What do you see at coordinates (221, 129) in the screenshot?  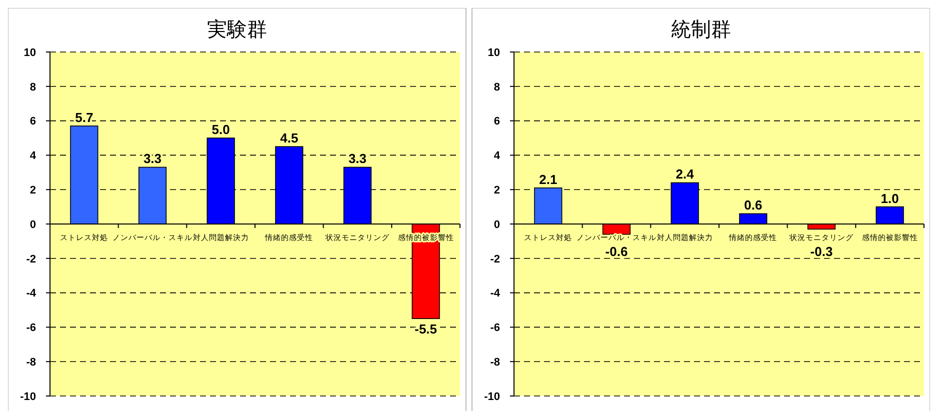 I see `data-label: 5.0` at bounding box center [221, 129].